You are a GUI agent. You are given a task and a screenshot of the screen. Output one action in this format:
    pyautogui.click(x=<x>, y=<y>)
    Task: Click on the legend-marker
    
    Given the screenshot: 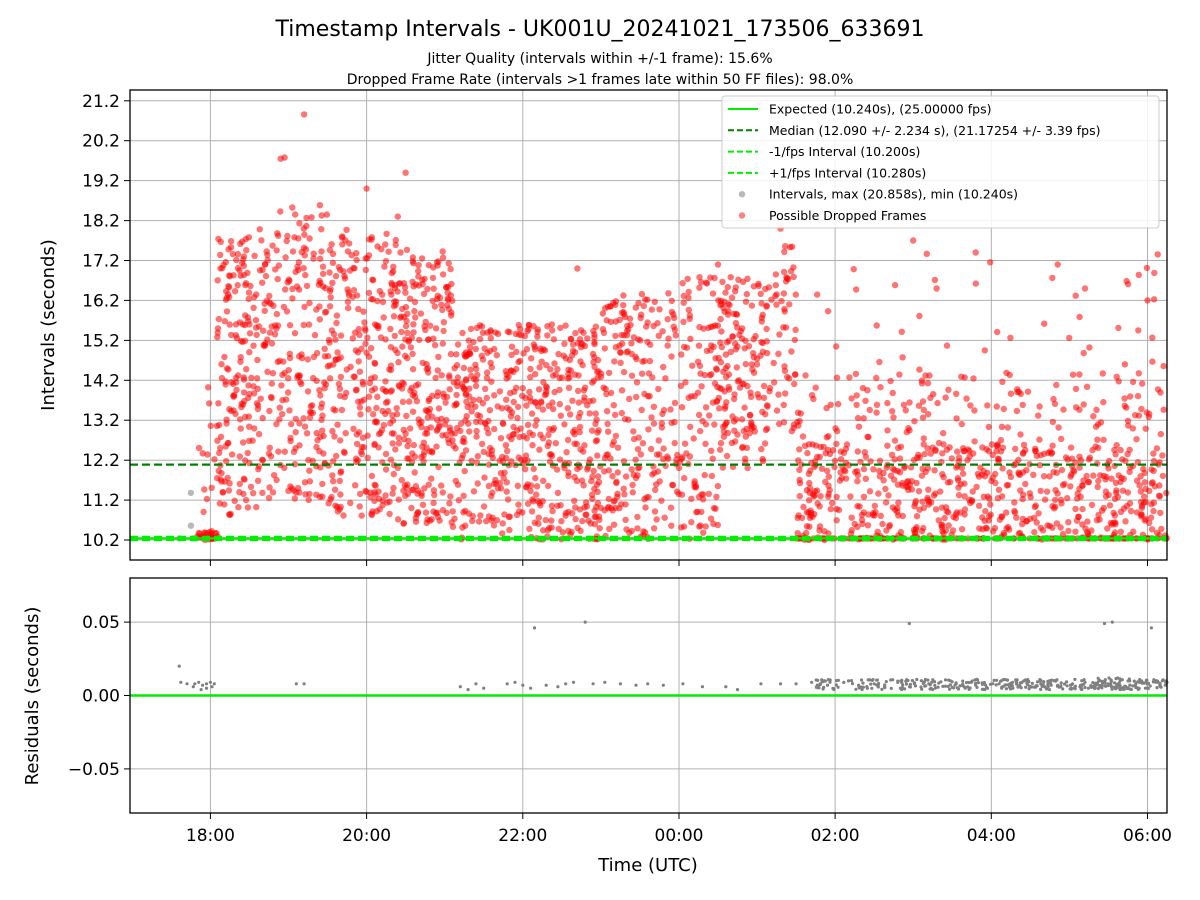 What is the action you would take?
    pyautogui.click(x=742, y=215)
    